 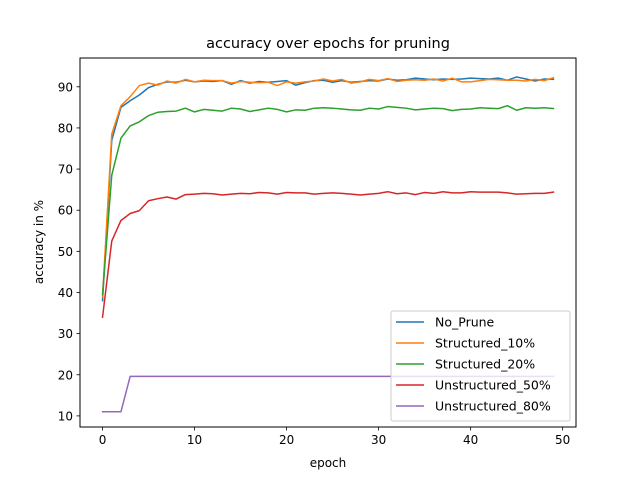 I want to click on y-axis-label: accuracy in %, so click(x=39, y=242).